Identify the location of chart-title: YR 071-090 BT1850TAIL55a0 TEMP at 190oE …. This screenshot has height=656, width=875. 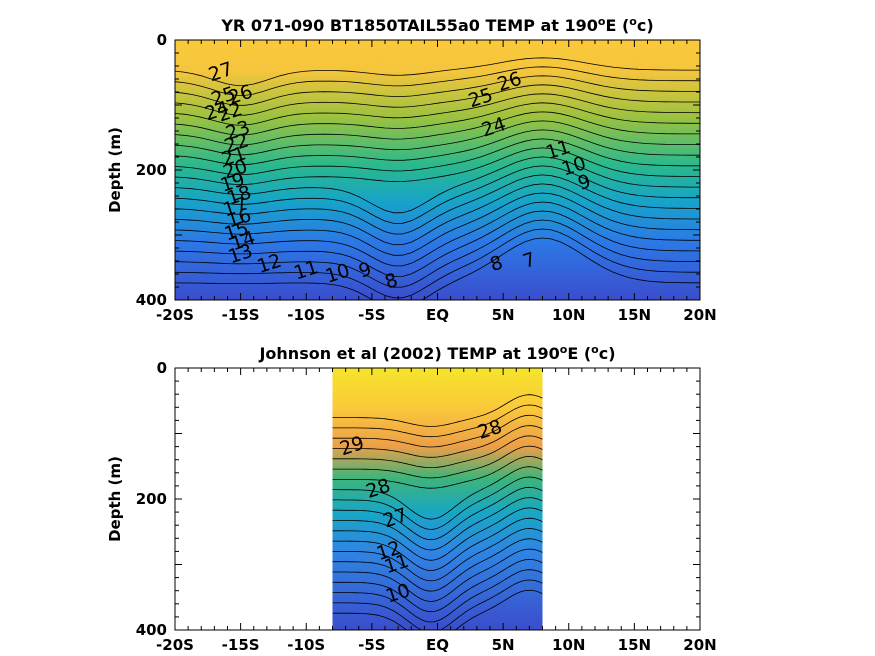
(436, 25).